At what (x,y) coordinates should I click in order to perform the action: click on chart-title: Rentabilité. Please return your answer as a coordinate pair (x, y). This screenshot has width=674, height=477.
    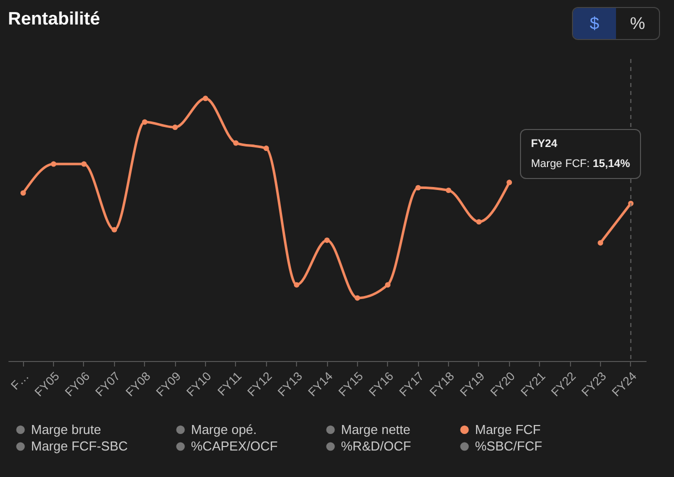
    Looking at the image, I should click on (54, 18).